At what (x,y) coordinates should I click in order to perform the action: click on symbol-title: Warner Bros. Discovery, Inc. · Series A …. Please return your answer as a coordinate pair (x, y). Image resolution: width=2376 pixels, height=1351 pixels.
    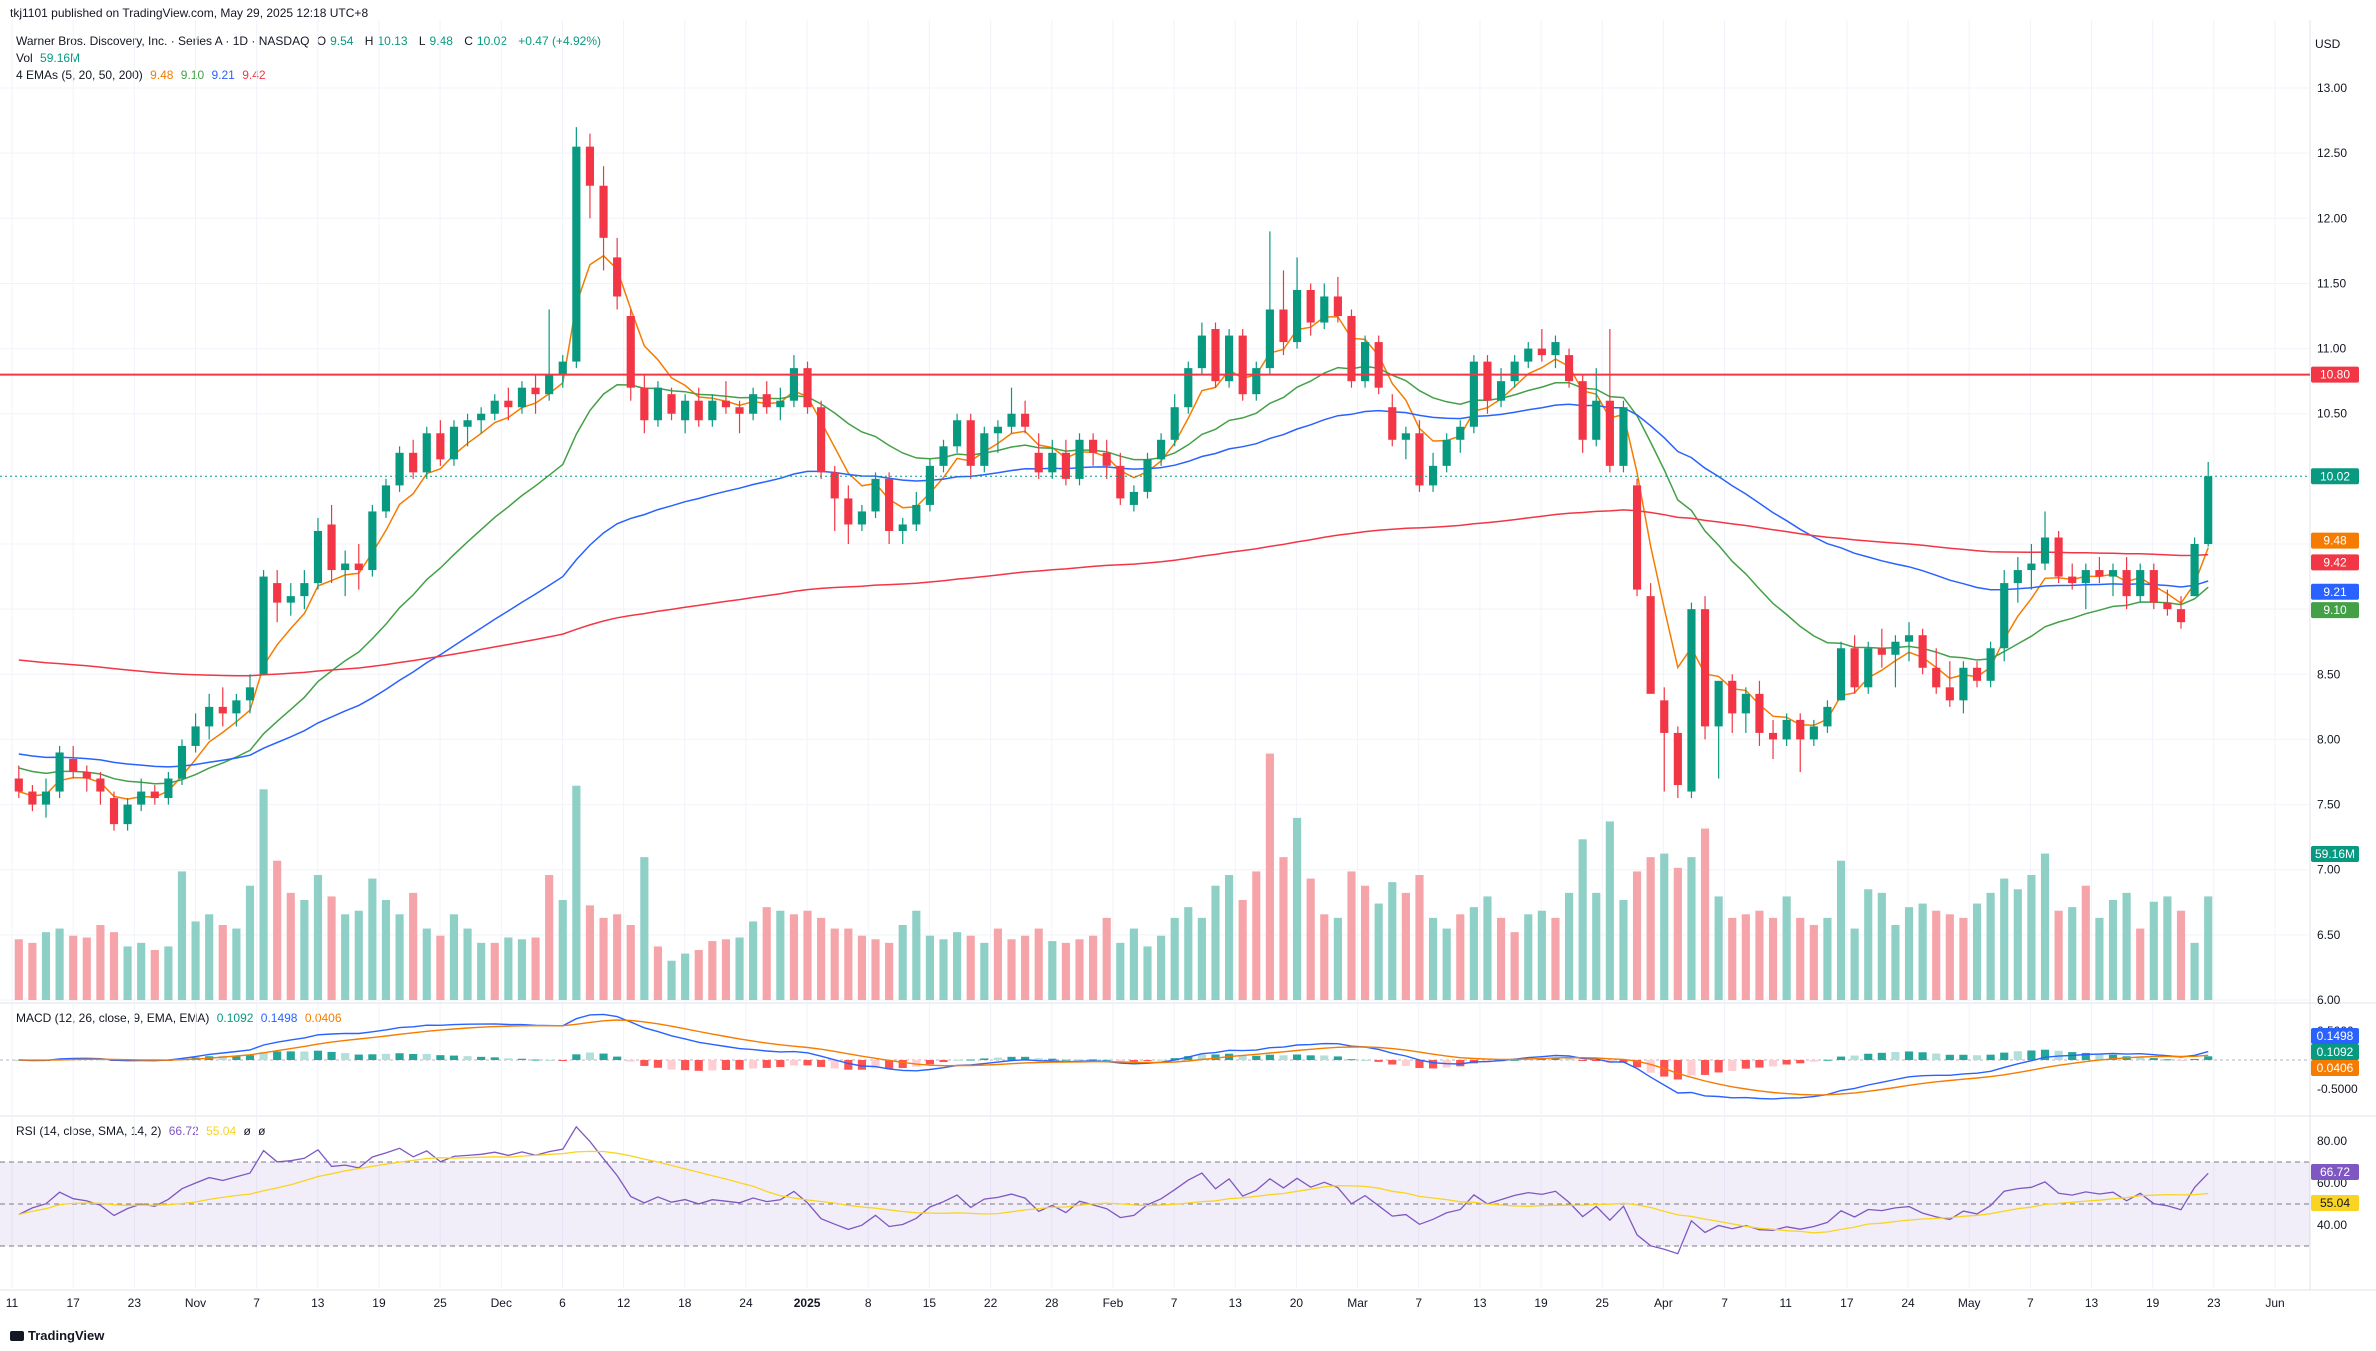
    Looking at the image, I should click on (163, 41).